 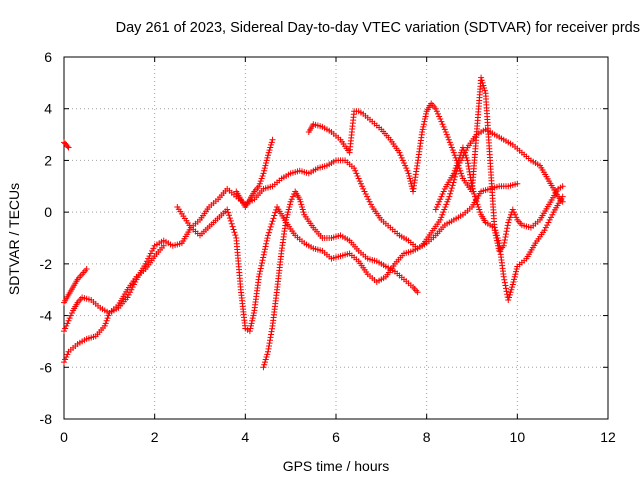 I want to click on y-tick-label: -2, so click(x=46, y=264).